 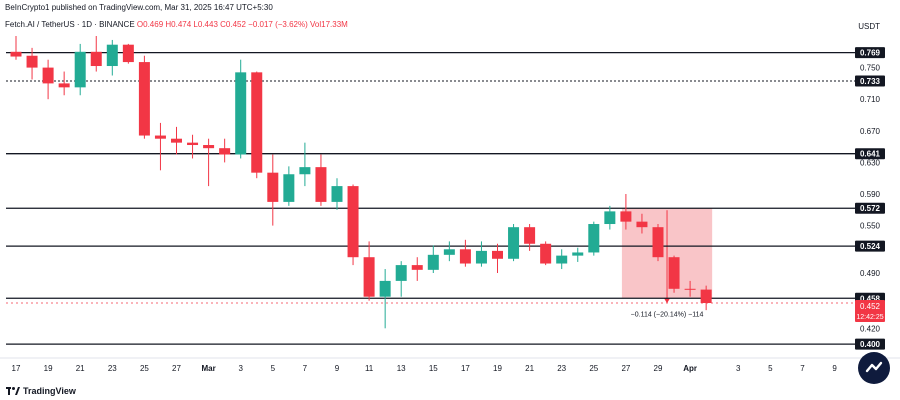 I want to click on volume-value: Vol17.33M, so click(x=329, y=24).